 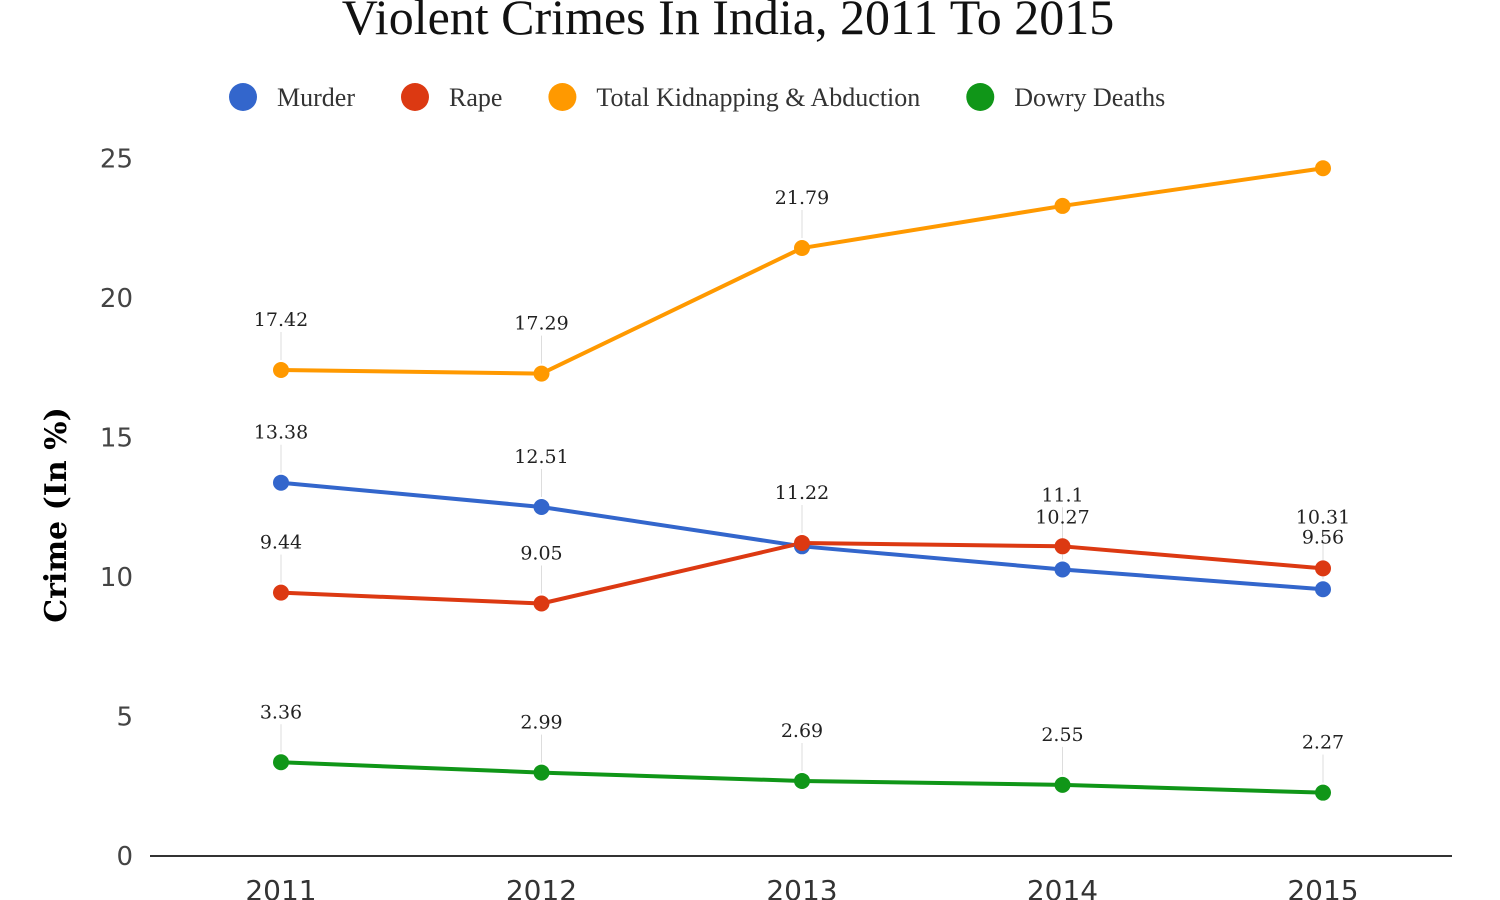 What do you see at coordinates (1062, 495) in the screenshot?
I see `data-label-rape: 11.1` at bounding box center [1062, 495].